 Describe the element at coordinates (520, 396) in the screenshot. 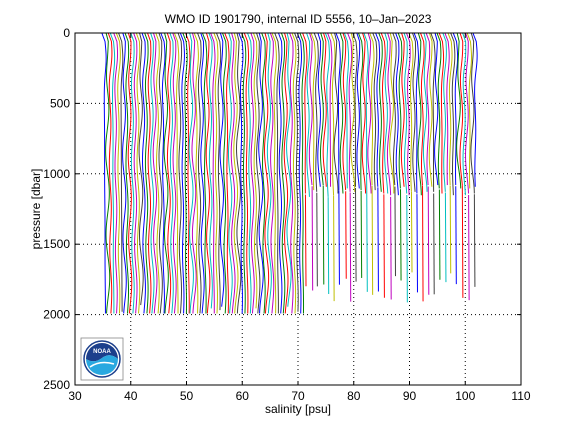

I see `x-tick-label: 110` at that location.